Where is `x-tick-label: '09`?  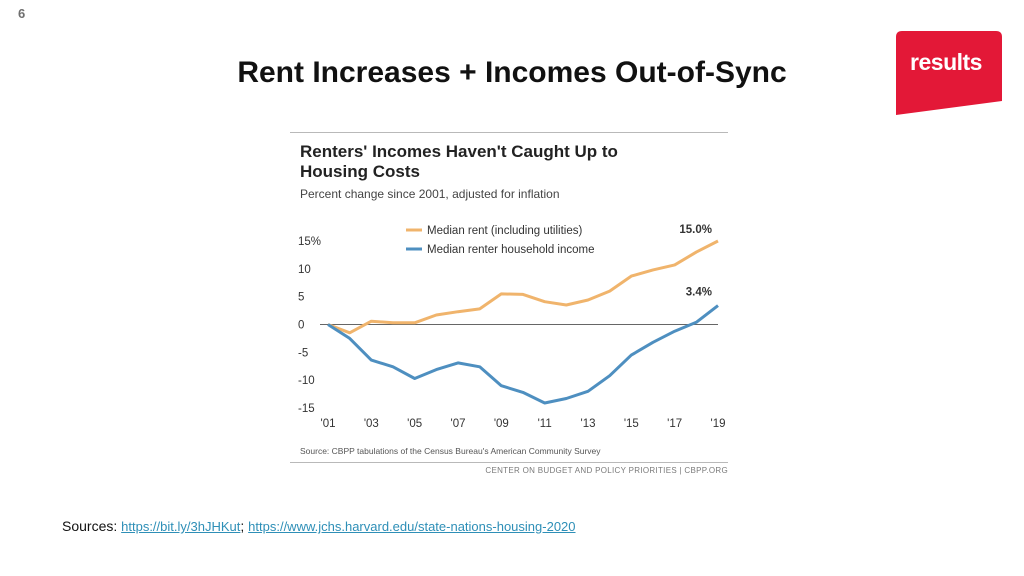
x-tick-label: '09 is located at coordinates (501, 424).